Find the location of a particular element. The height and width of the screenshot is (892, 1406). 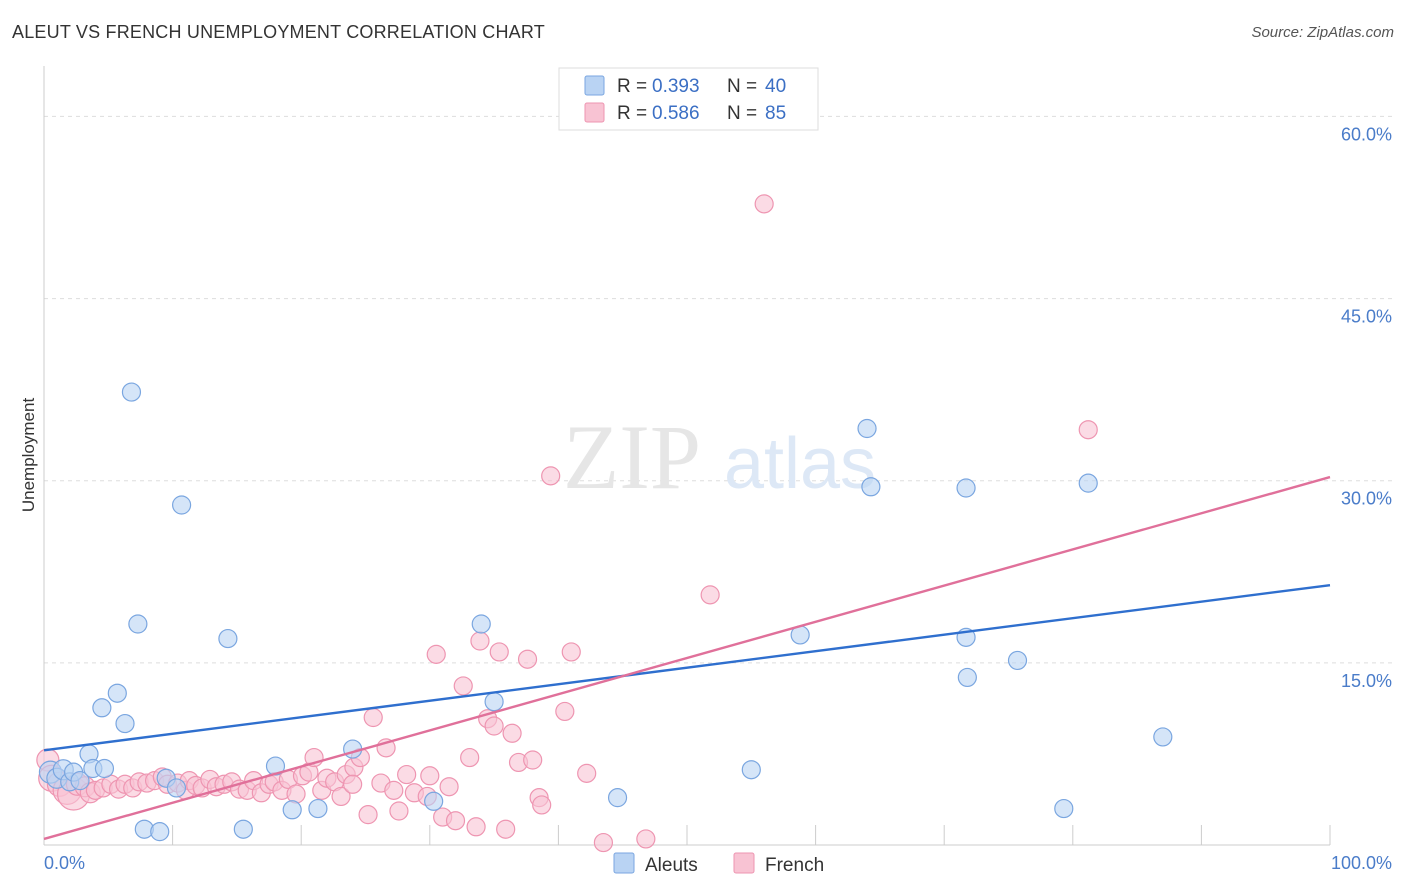

legend-french-n-value: 85 is located at coordinates (775, 113).